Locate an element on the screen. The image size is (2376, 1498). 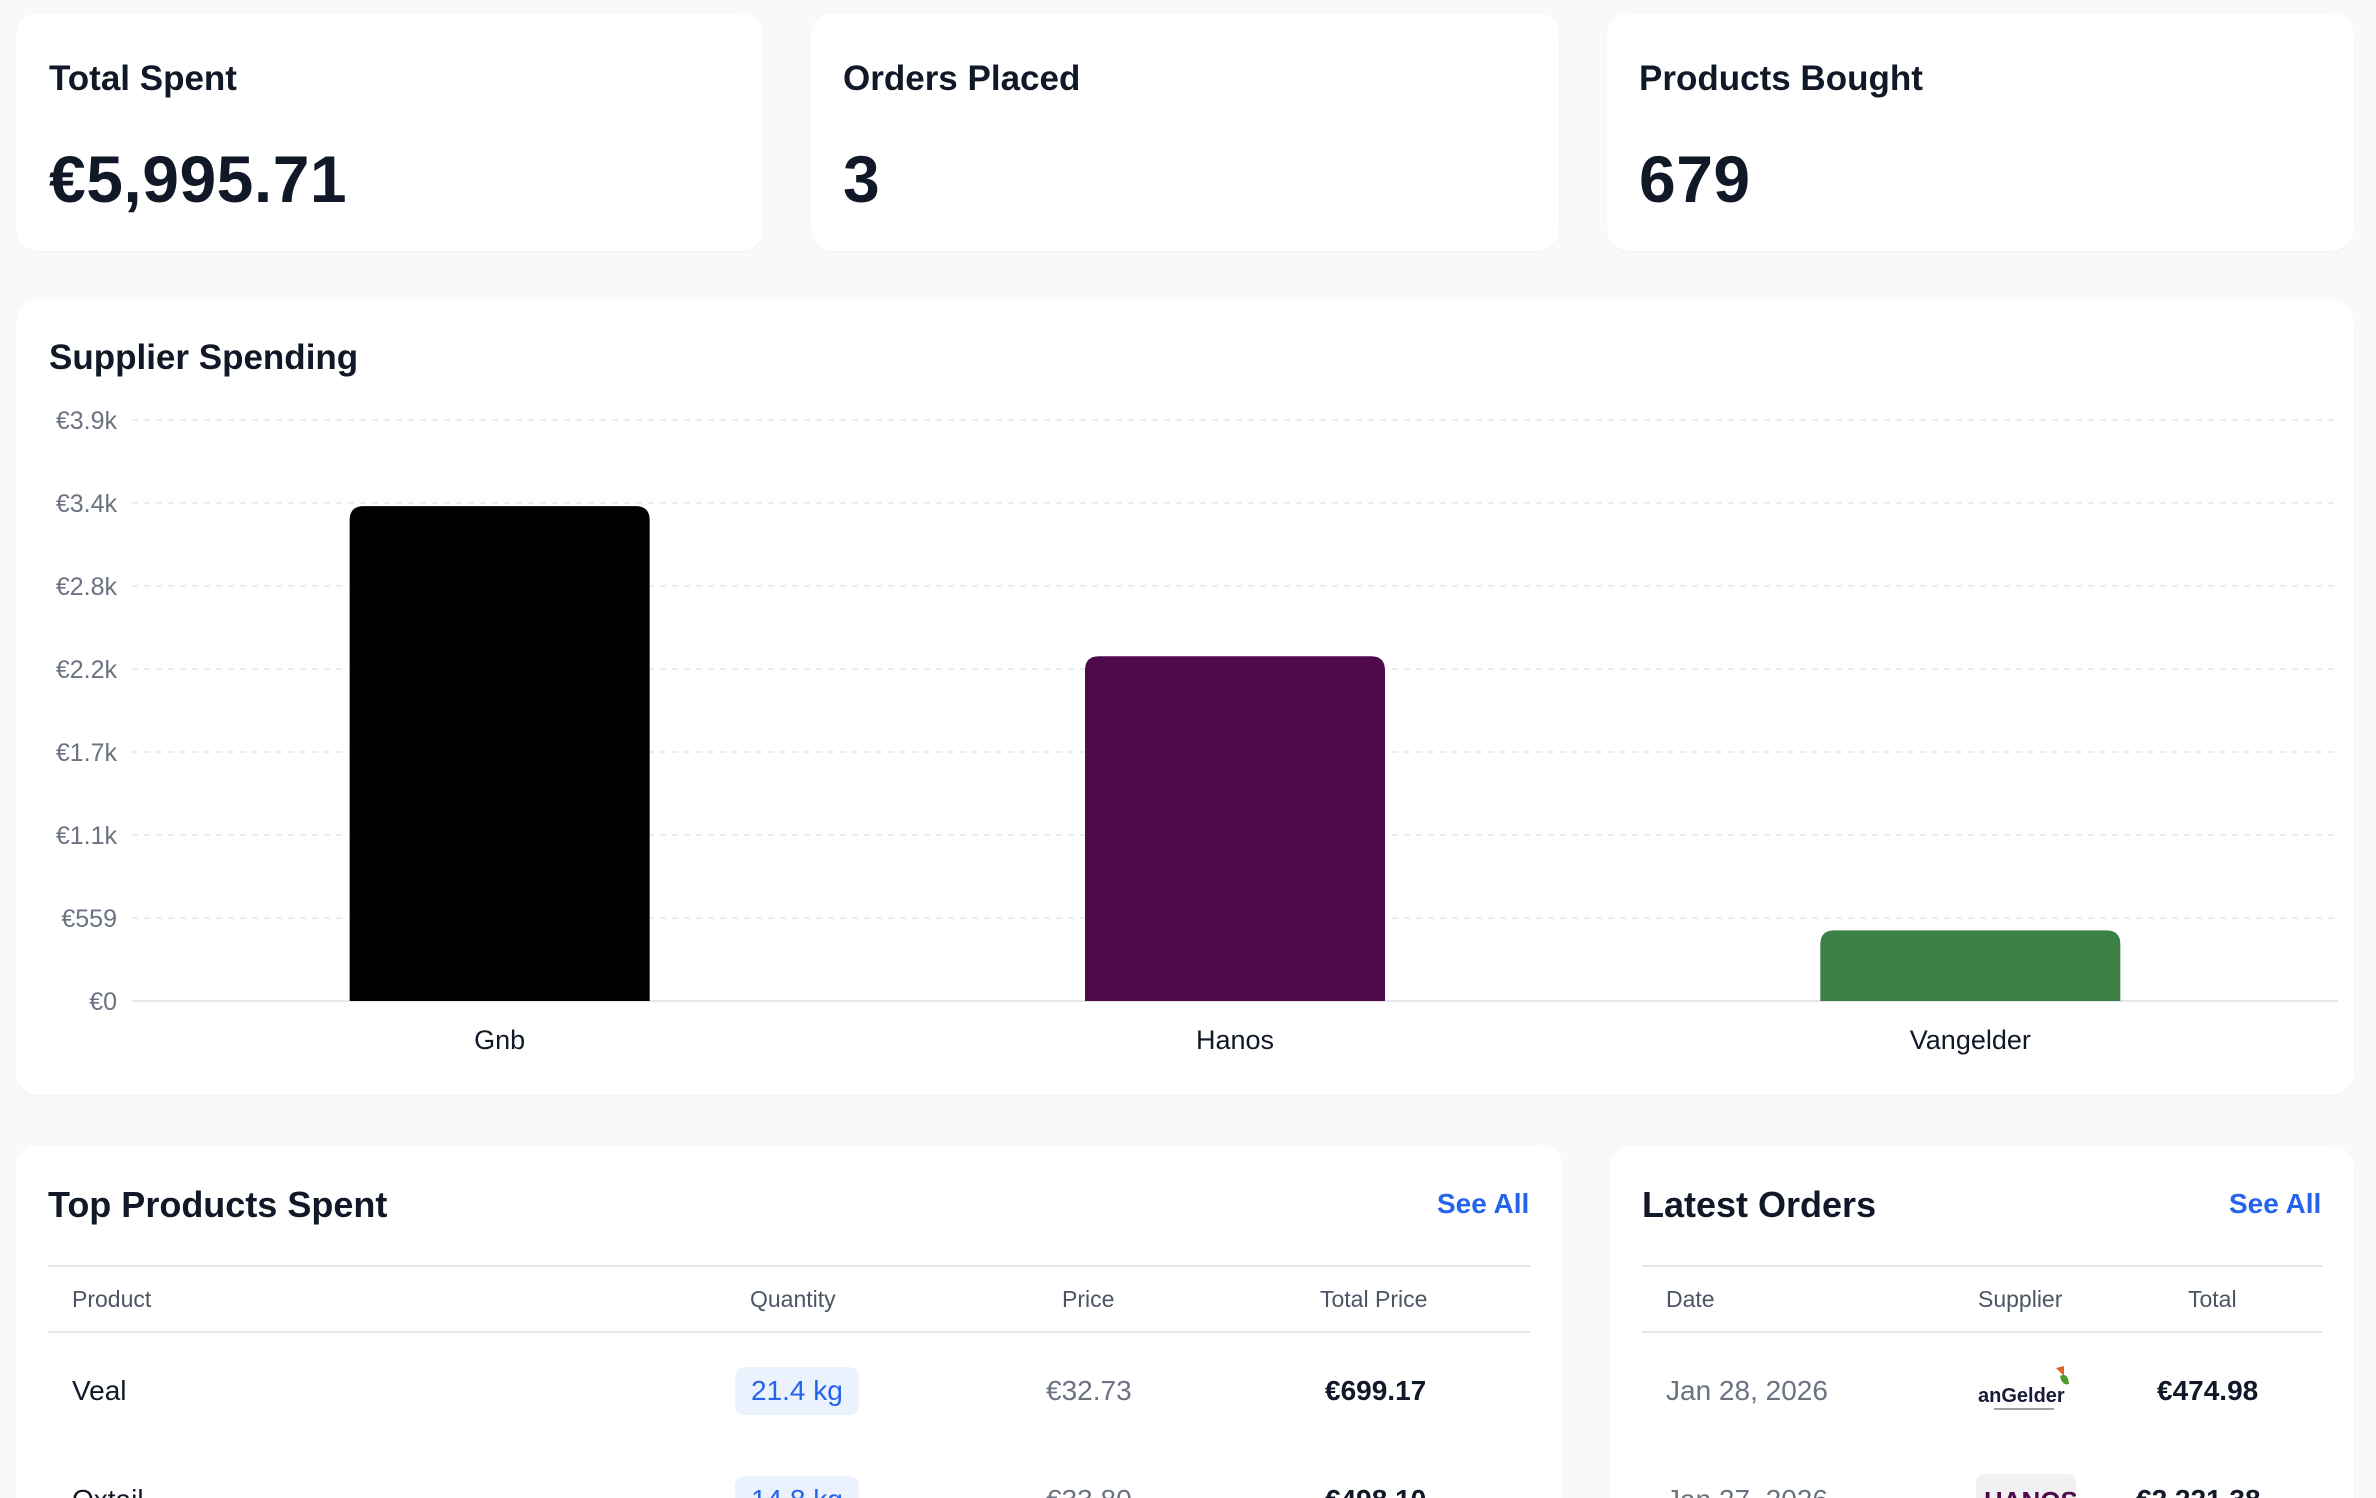
latest-orders-see-all-link: See All is located at coordinates (2275, 1203).